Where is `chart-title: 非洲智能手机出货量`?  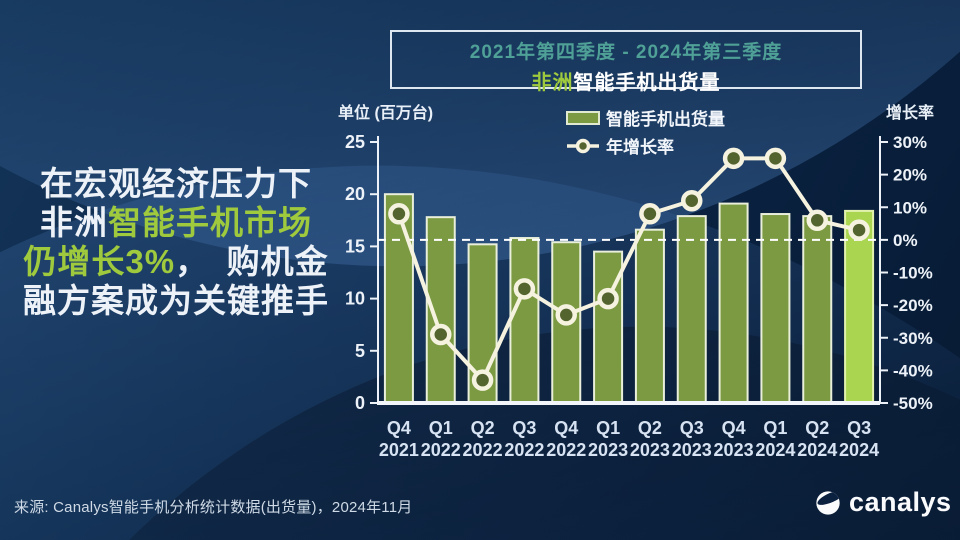 chart-title: 非洲智能手机出货量 is located at coordinates (626, 80).